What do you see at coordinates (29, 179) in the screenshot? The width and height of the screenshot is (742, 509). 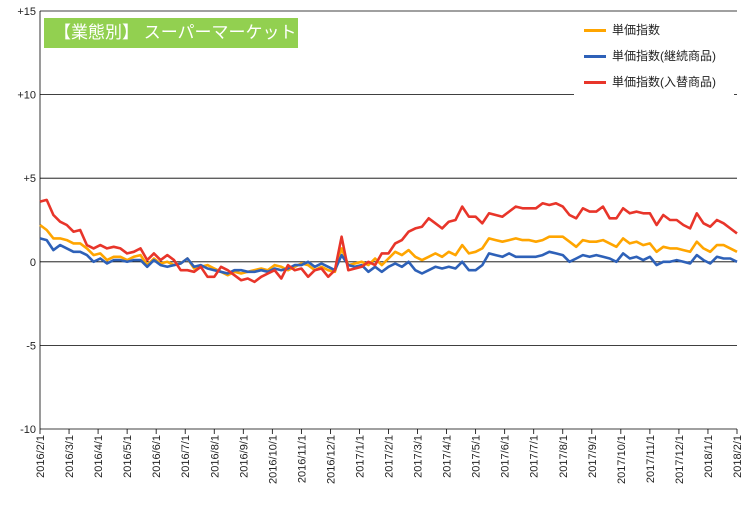 I see `y-tick-label: +5` at bounding box center [29, 179].